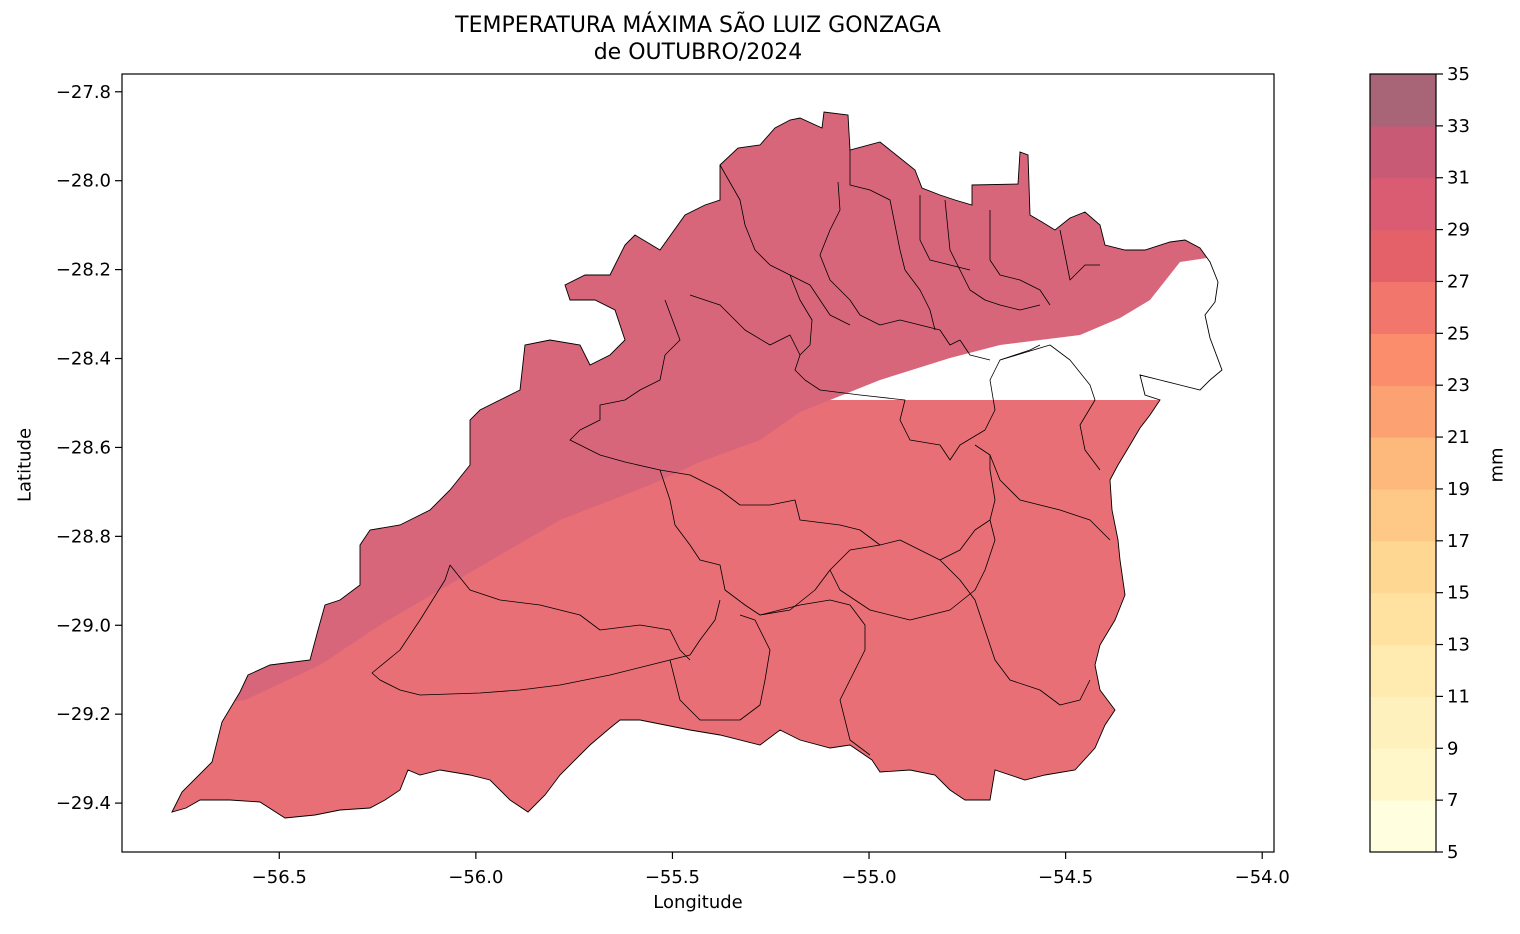  I want to click on colorbar: 5 7 9 11 13 15 17 19 21 23 25 27 29 31 33 35, so click(1419, 463).